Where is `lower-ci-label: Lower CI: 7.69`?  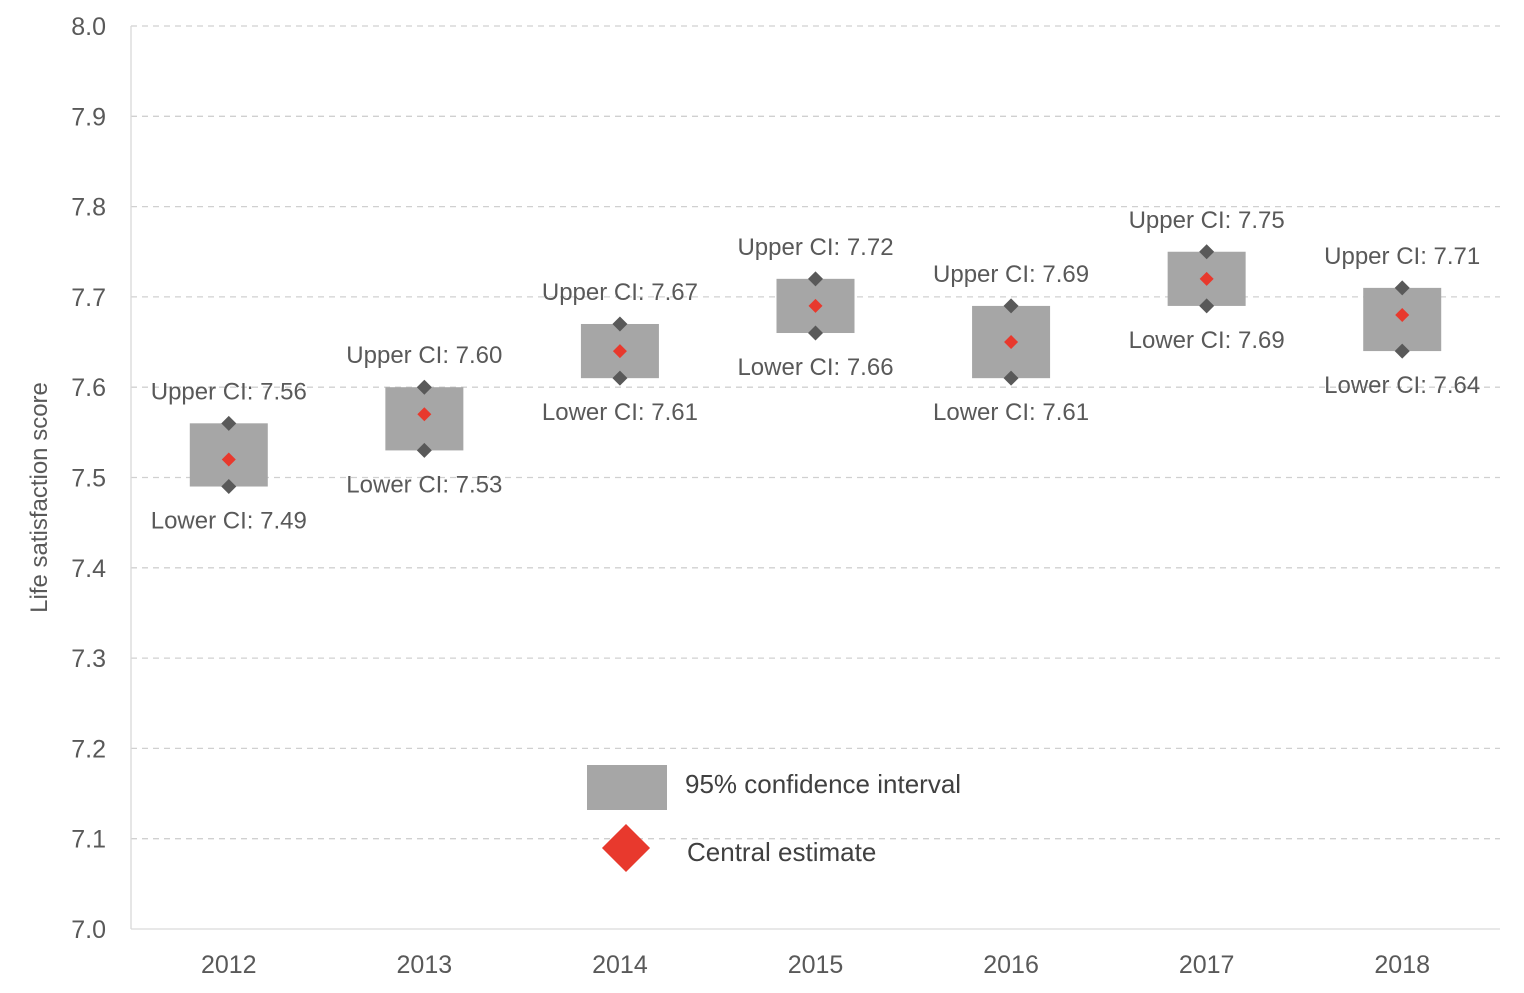
lower-ci-label: Lower CI: 7.69 is located at coordinates (1207, 340).